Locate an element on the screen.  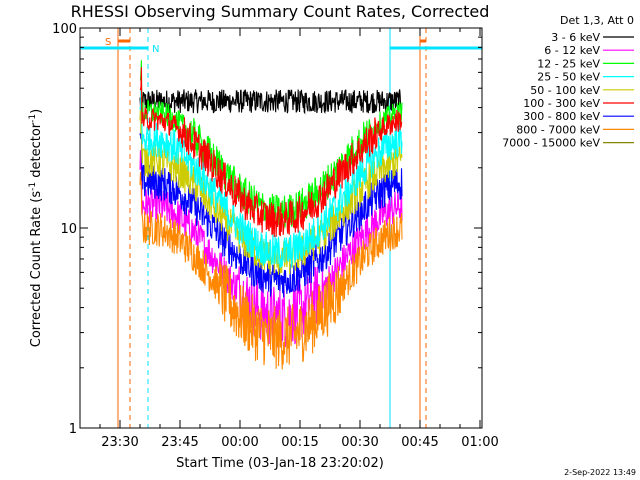
legend-label-4: 50 - 100 keV is located at coordinates (565, 90).